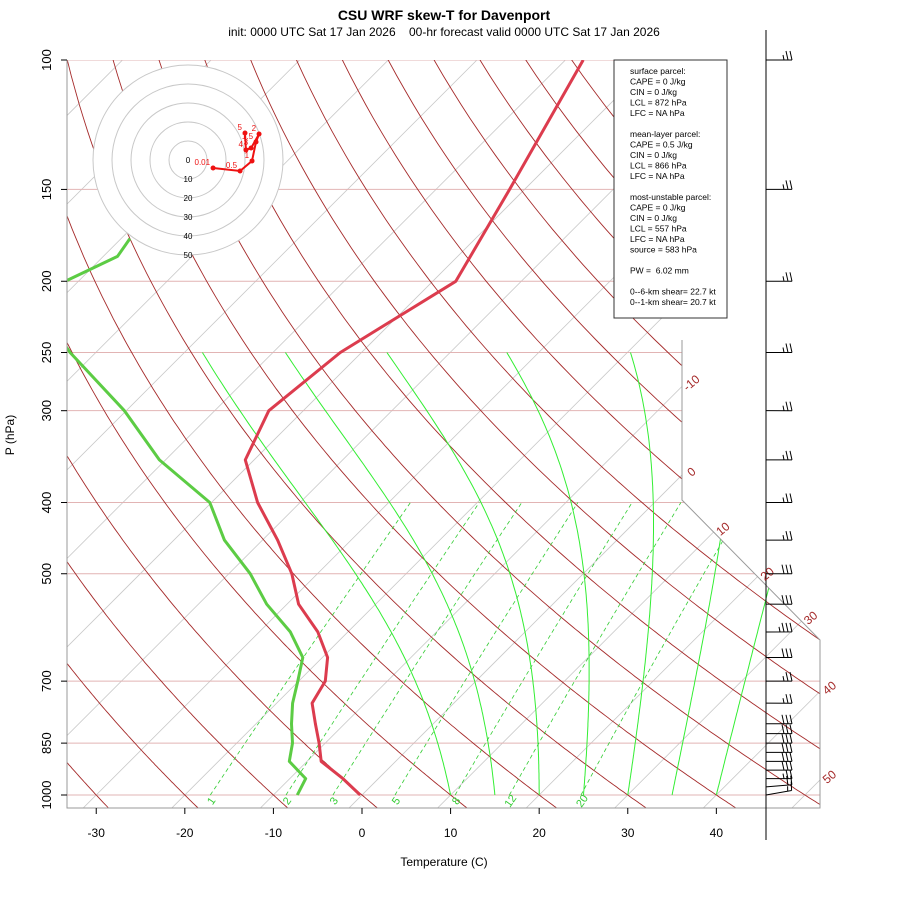 The image size is (900, 900). What do you see at coordinates (97, 833) in the screenshot?
I see `x-tick-label: -30` at bounding box center [97, 833].